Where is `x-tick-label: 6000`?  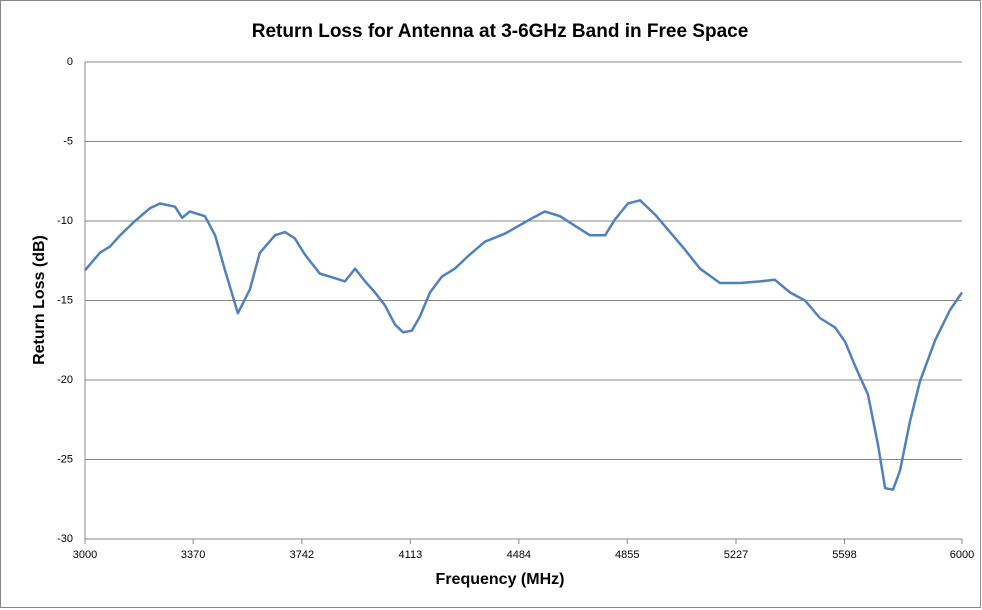 x-tick-label: 6000 is located at coordinates (962, 555).